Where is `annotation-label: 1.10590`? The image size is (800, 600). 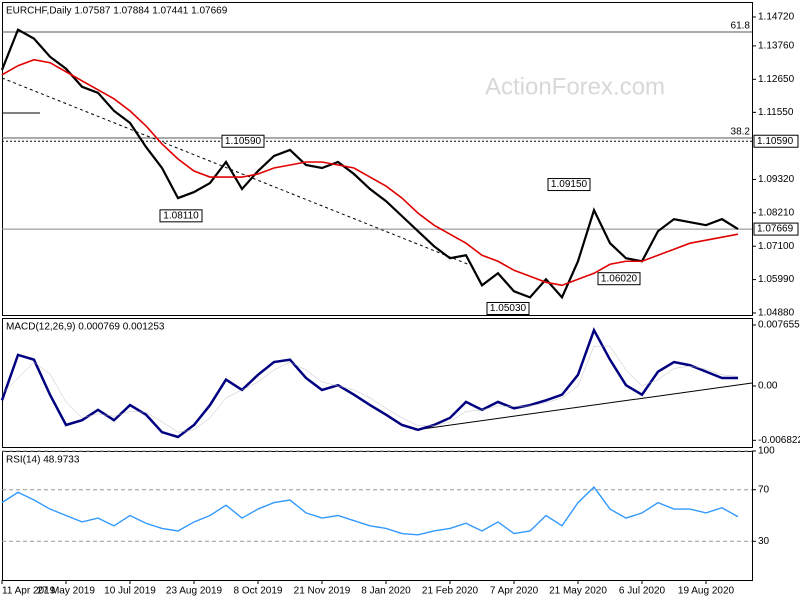 annotation-label: 1.10590 is located at coordinates (243, 141).